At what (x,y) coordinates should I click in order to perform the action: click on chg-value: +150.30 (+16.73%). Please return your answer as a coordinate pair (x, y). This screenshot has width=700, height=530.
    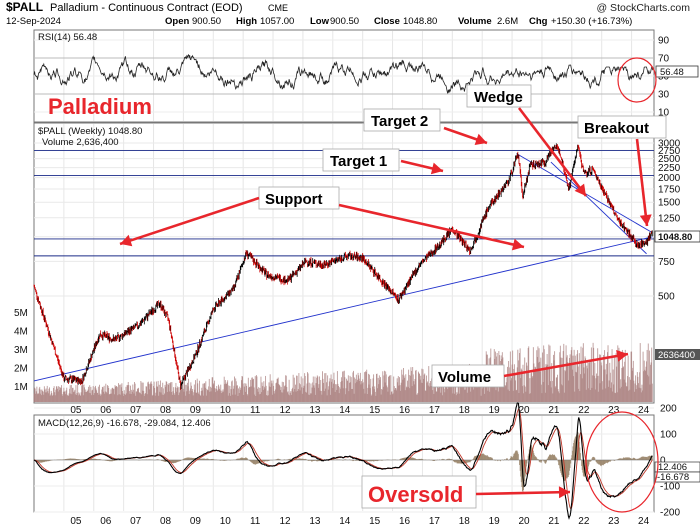
    Looking at the image, I should click on (591, 21).